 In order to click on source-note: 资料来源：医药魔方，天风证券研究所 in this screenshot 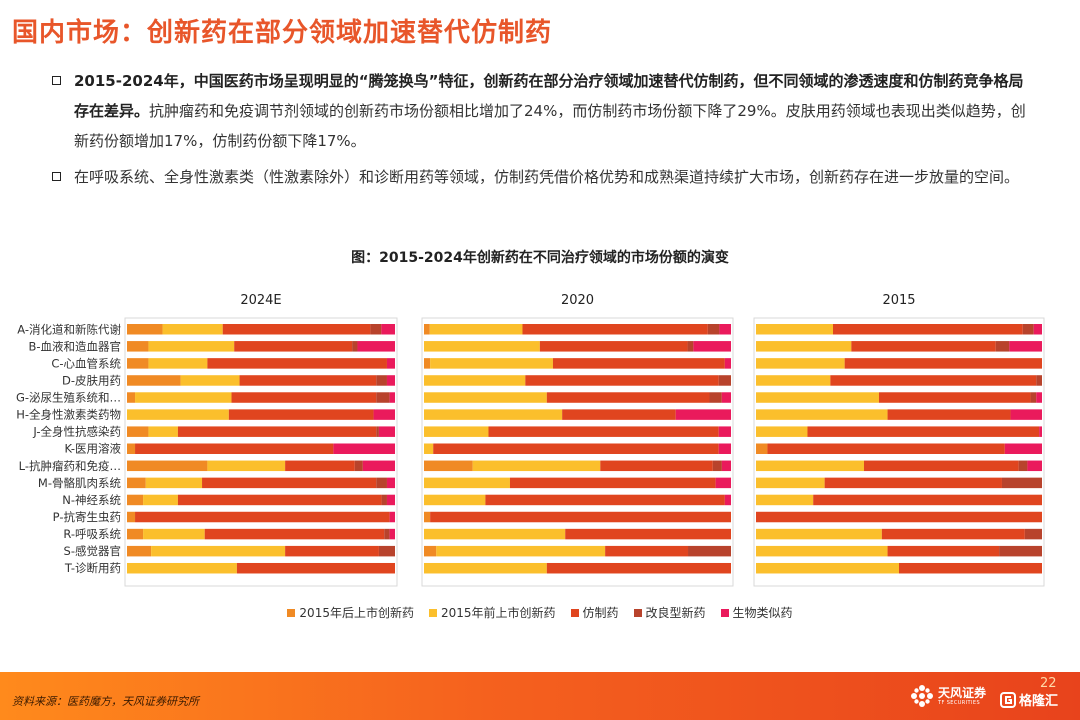, I will do `click(105, 701)`.